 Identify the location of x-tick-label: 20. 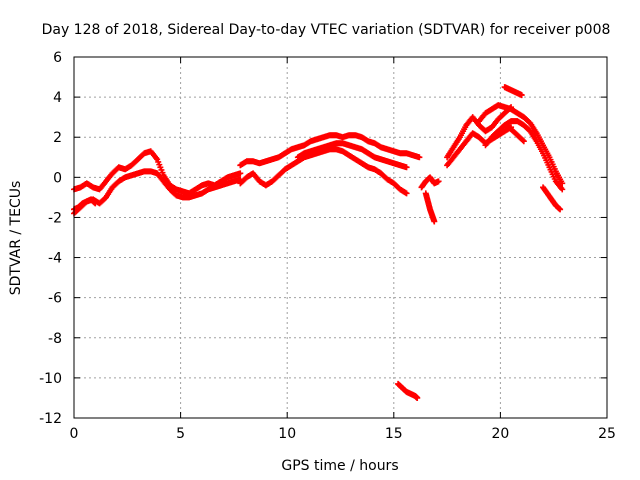
(500, 434).